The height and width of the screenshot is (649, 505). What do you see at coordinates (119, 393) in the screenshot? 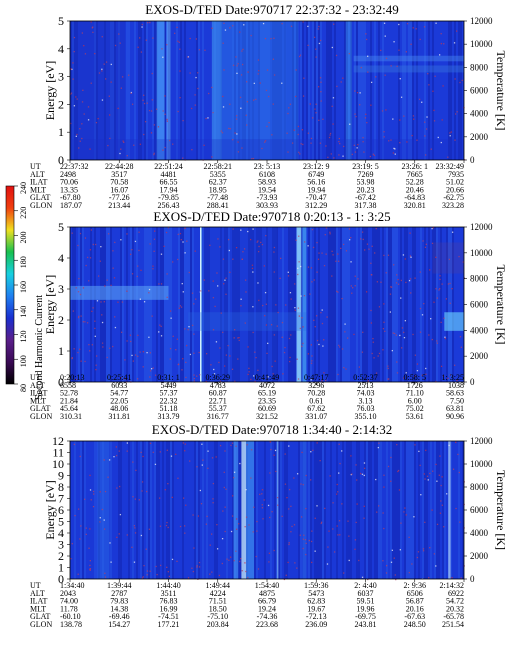
I see `ephemeris-cell: 54.77` at bounding box center [119, 393].